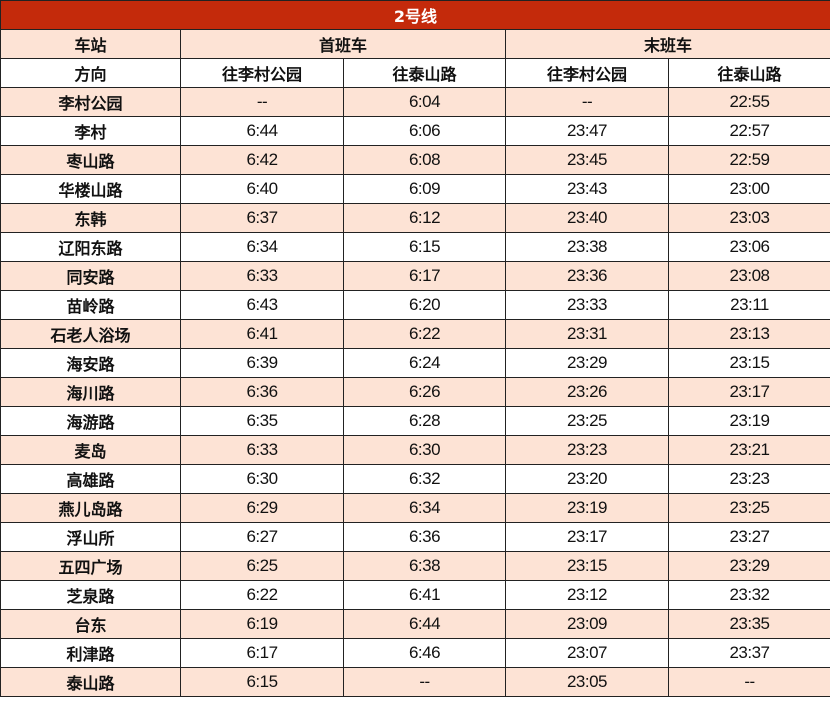  Describe the element at coordinates (587, 595) in the screenshot. I see `time-last-licun: 23:12` at that location.